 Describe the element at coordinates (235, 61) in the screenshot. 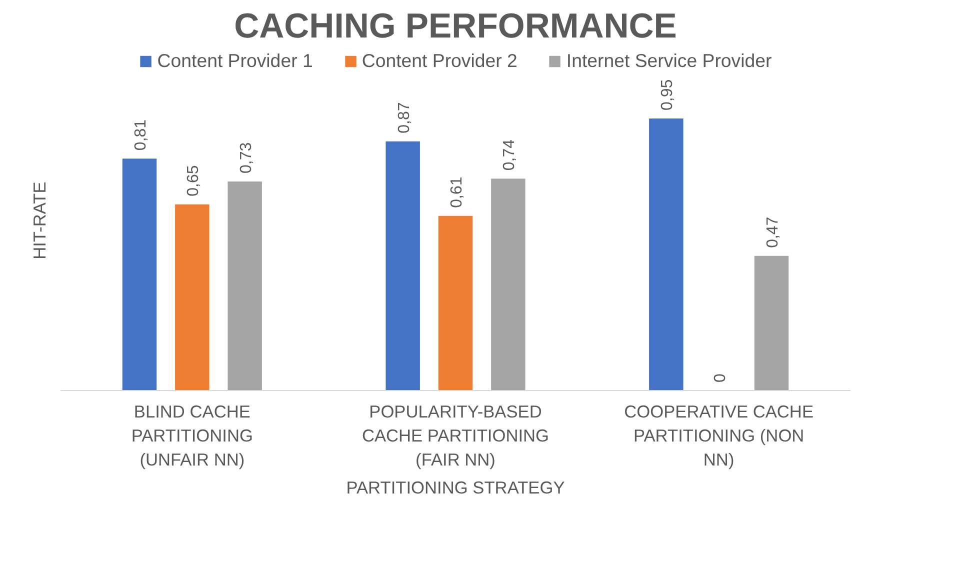

I see `legend-label: Content Provider 1` at that location.